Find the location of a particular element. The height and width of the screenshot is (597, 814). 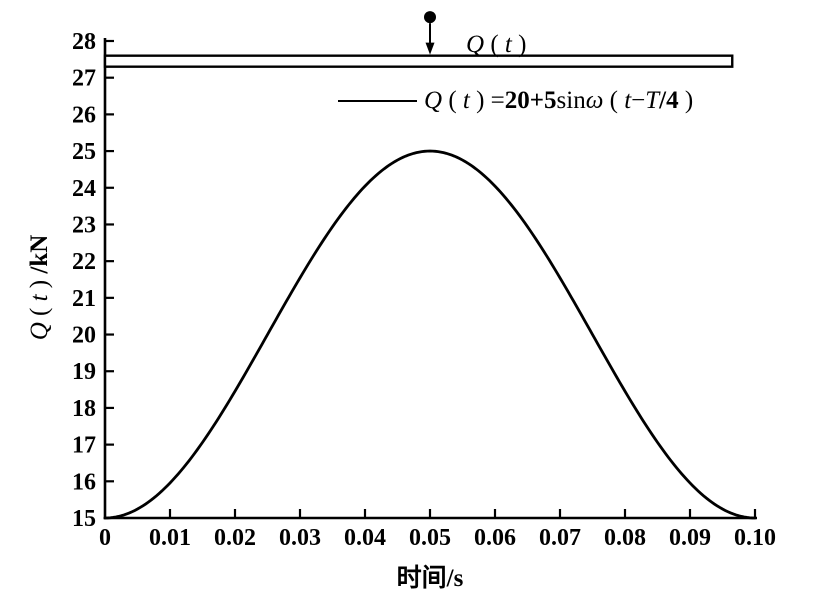

legend: Q ( t ) =20+5sinω ( t−T/4 ) is located at coordinates (515, 101).